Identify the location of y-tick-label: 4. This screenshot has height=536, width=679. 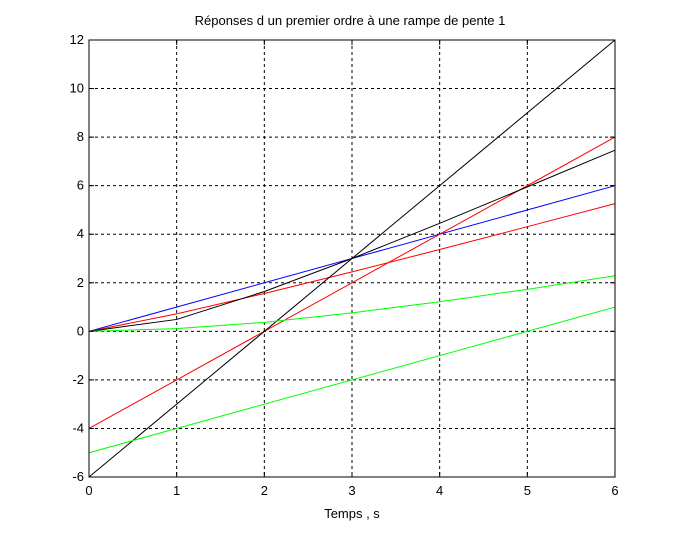
(80, 233).